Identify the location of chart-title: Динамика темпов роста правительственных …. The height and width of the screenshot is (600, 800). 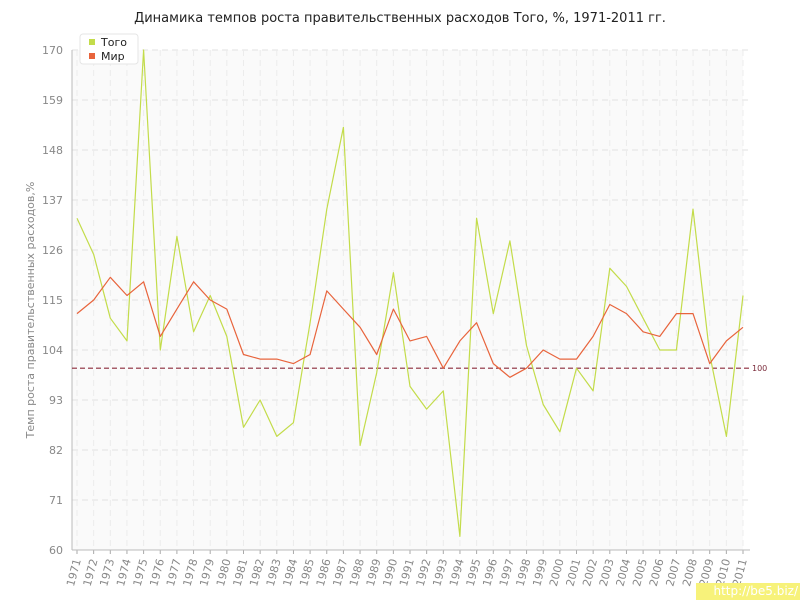
(400, 18).